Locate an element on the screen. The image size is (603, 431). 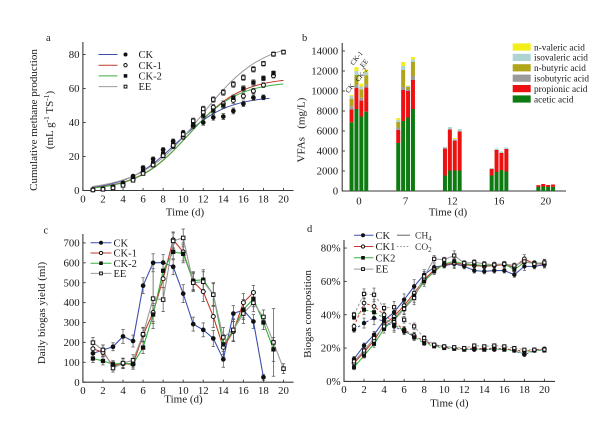
svg-text: 10000 is located at coordinates (324, 92).